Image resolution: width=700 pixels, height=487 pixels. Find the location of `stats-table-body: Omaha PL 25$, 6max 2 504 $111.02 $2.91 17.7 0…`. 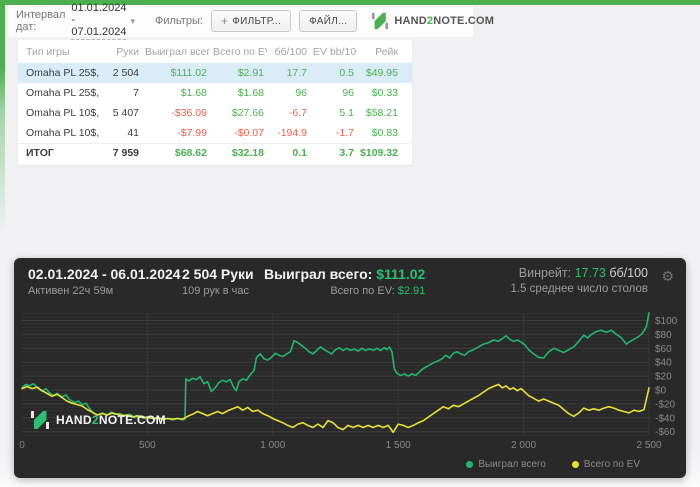

stats-table-body: Omaha PL 25$, 6max 2 504 $111.02 $2.91 17.7 0… is located at coordinates (215, 113).